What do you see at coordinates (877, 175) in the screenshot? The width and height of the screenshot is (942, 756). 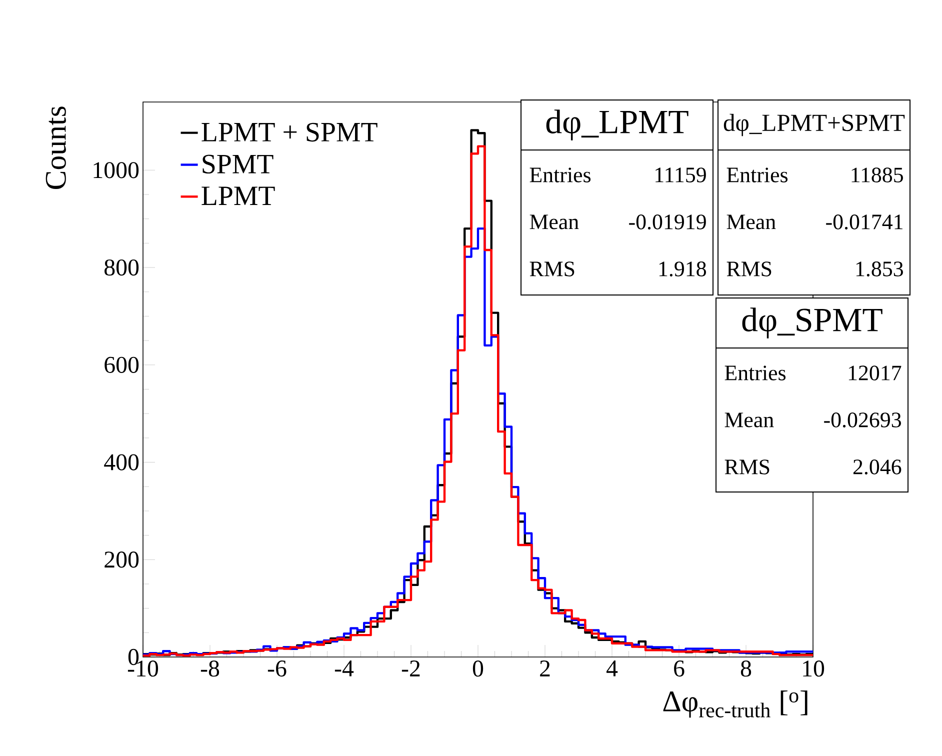 I see `text: 11885` at bounding box center [877, 175].